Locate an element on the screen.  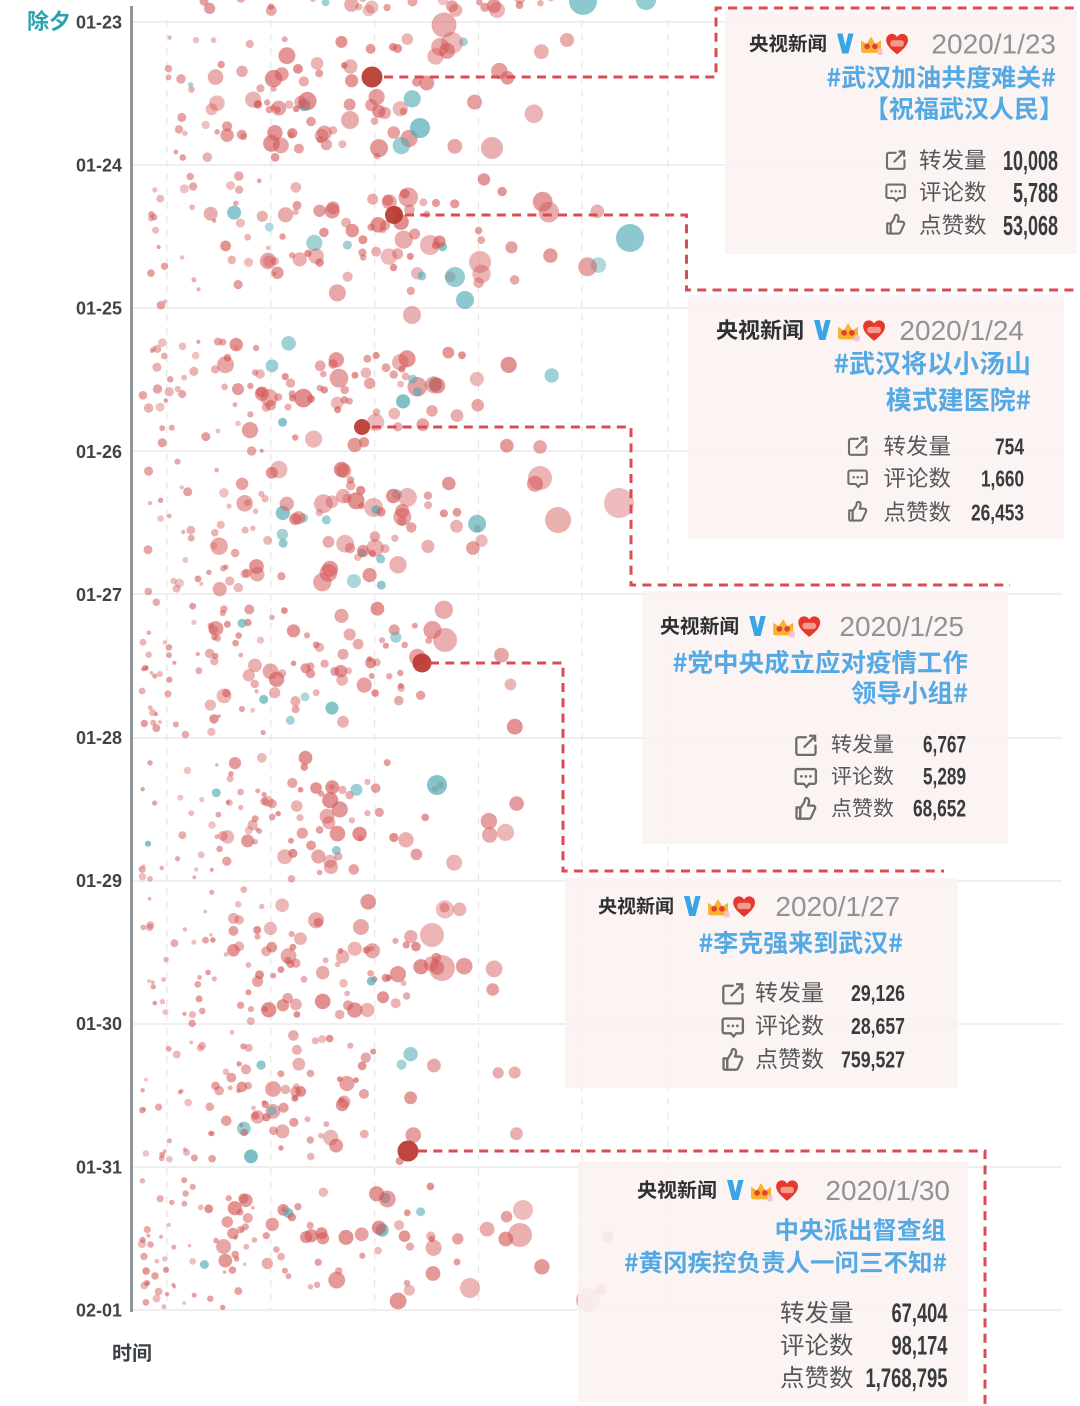
svg-text: 01-27 is located at coordinates (99, 595).